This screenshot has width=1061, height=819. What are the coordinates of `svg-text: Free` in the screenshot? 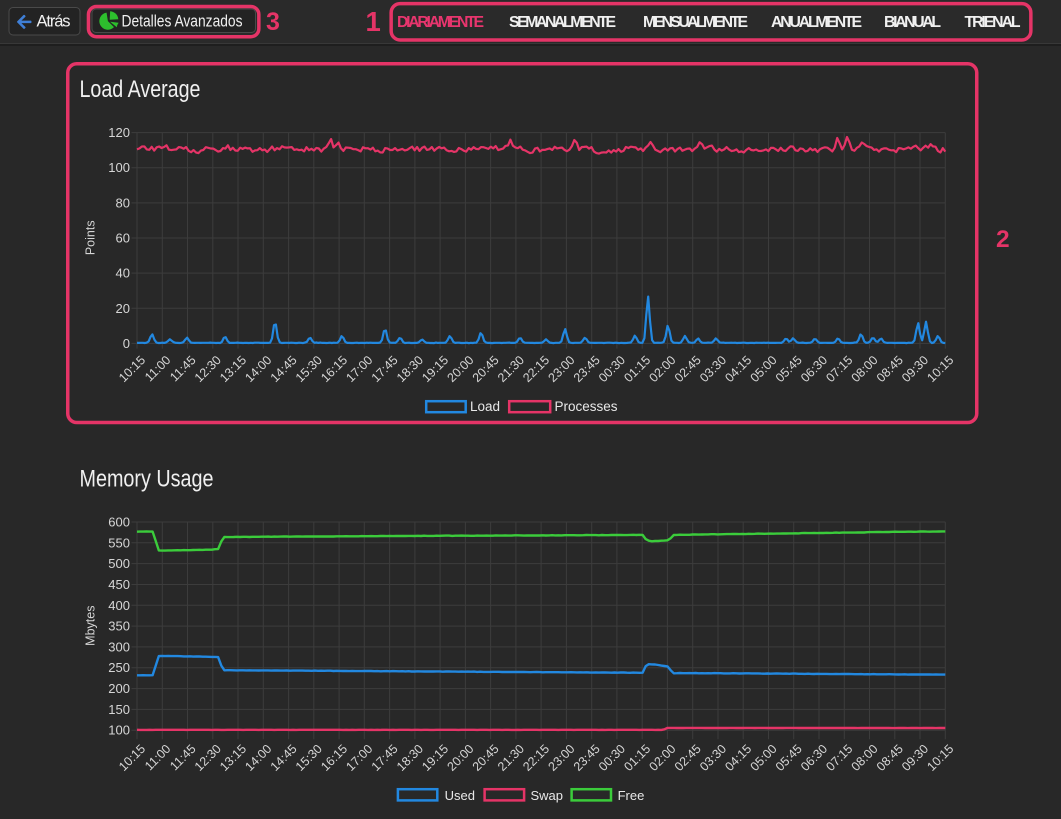 It's located at (631, 795).